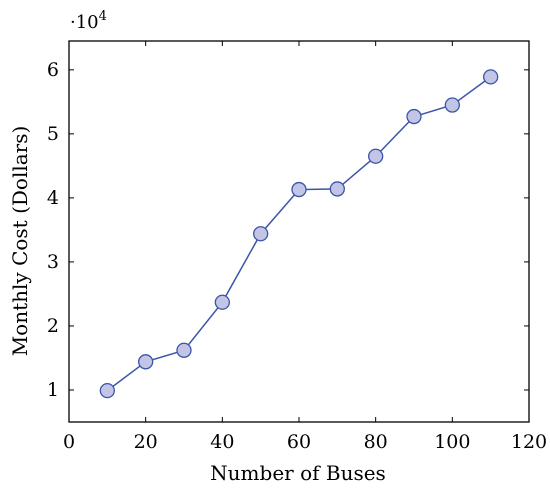  What do you see at coordinates (299, 442) in the screenshot?
I see `x-tick-label: 60` at bounding box center [299, 442].